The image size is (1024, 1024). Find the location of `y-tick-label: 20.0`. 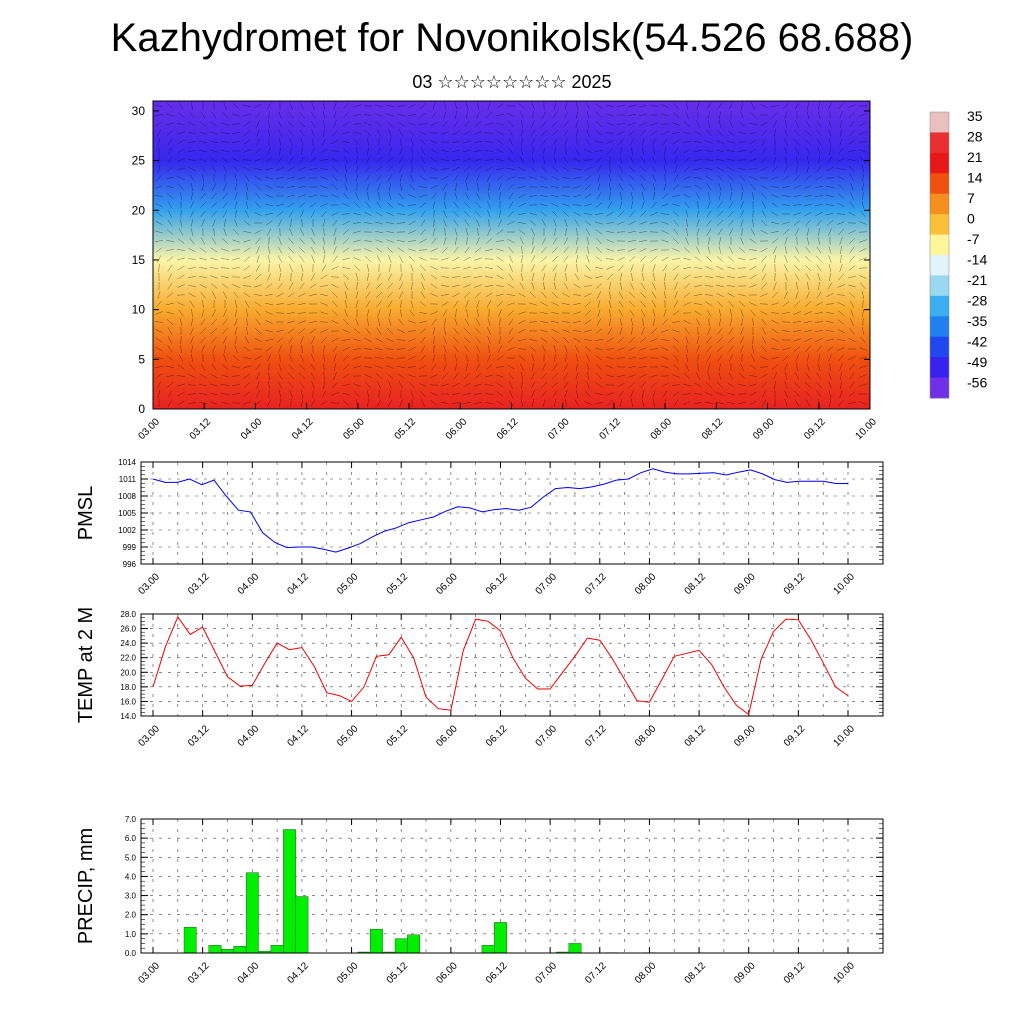

y-tick-label: 20.0 is located at coordinates (128, 672).